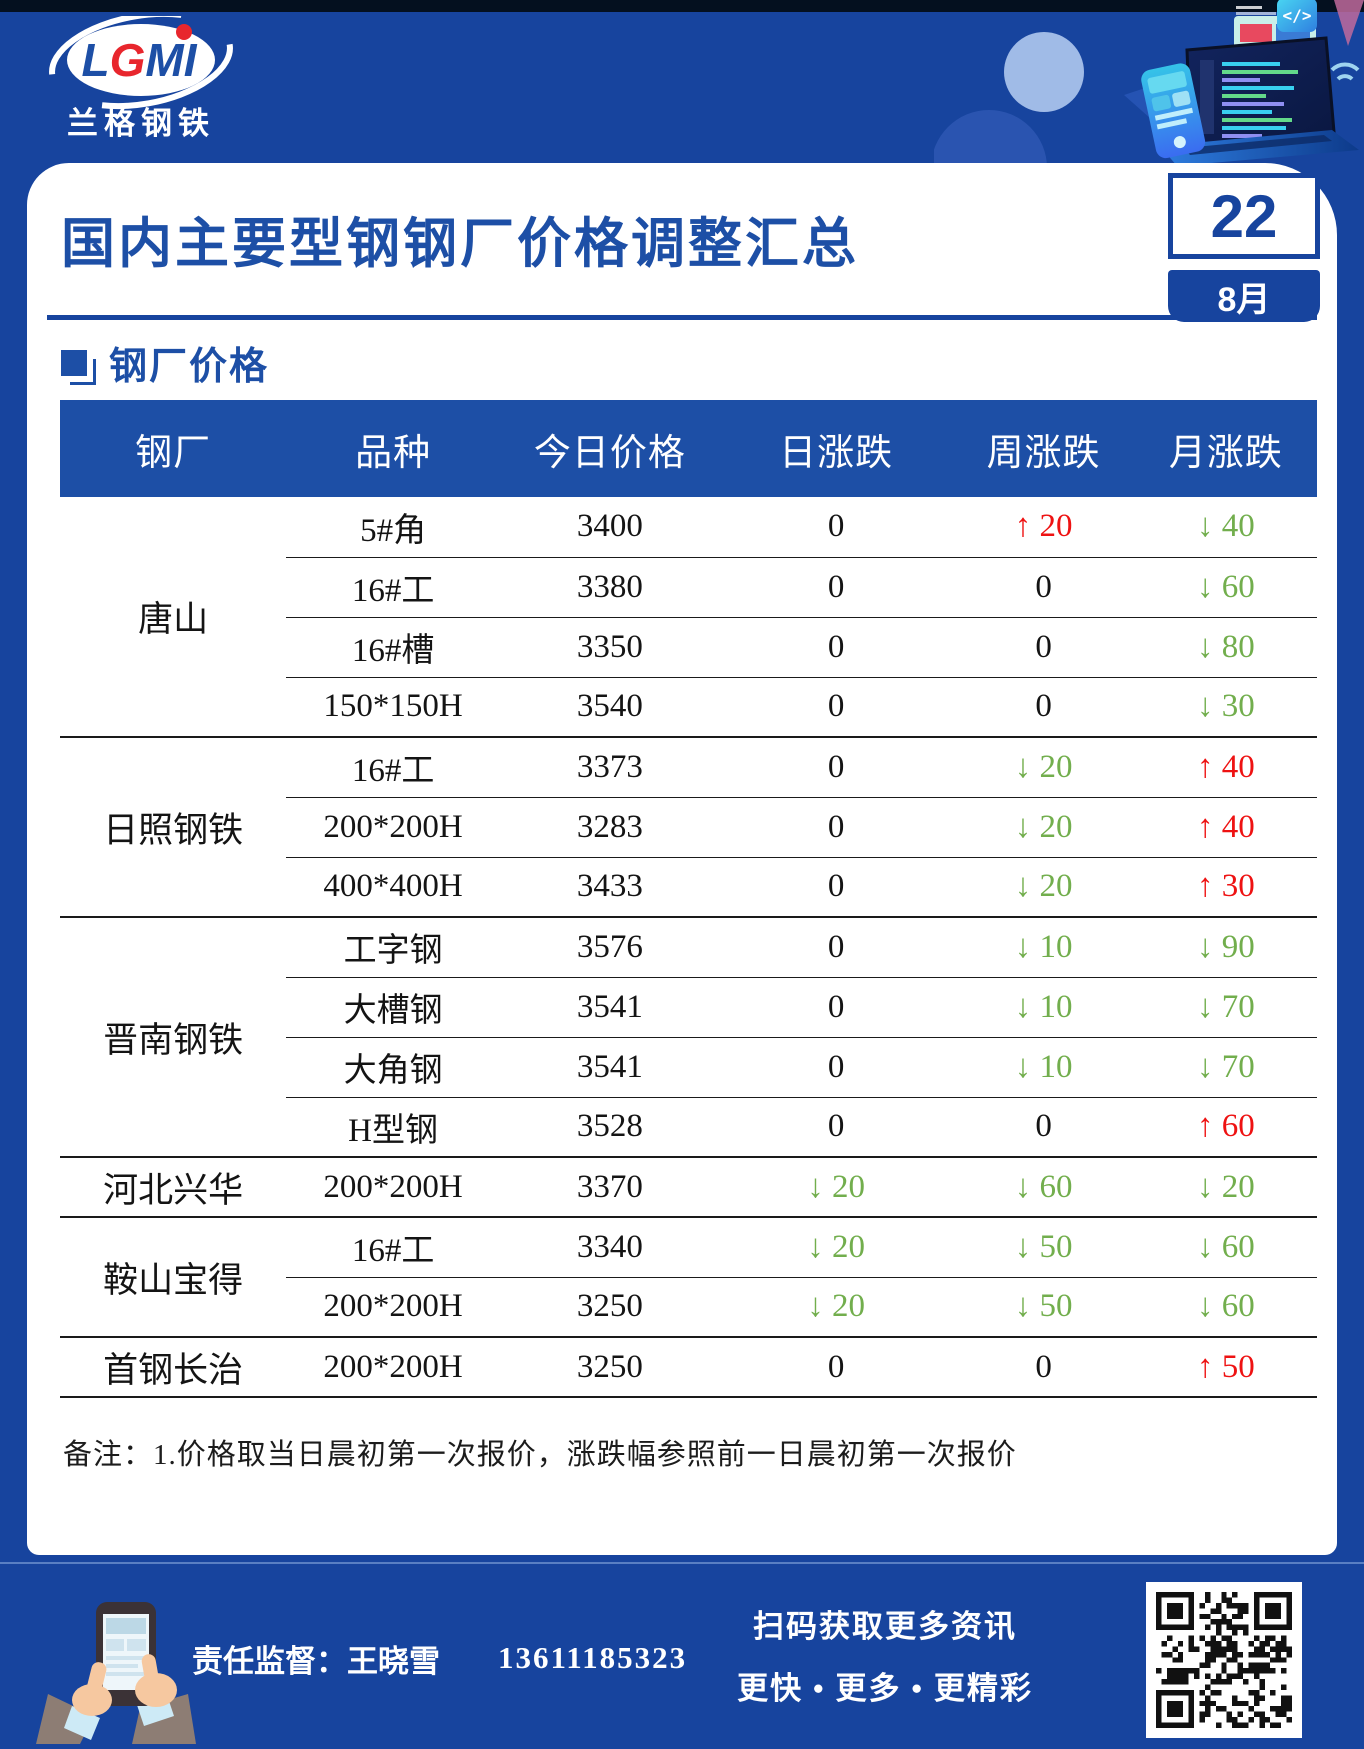 The image size is (1364, 1749). Describe the element at coordinates (609, 1126) in the screenshot. I see `price-cell: 3528` at that location.